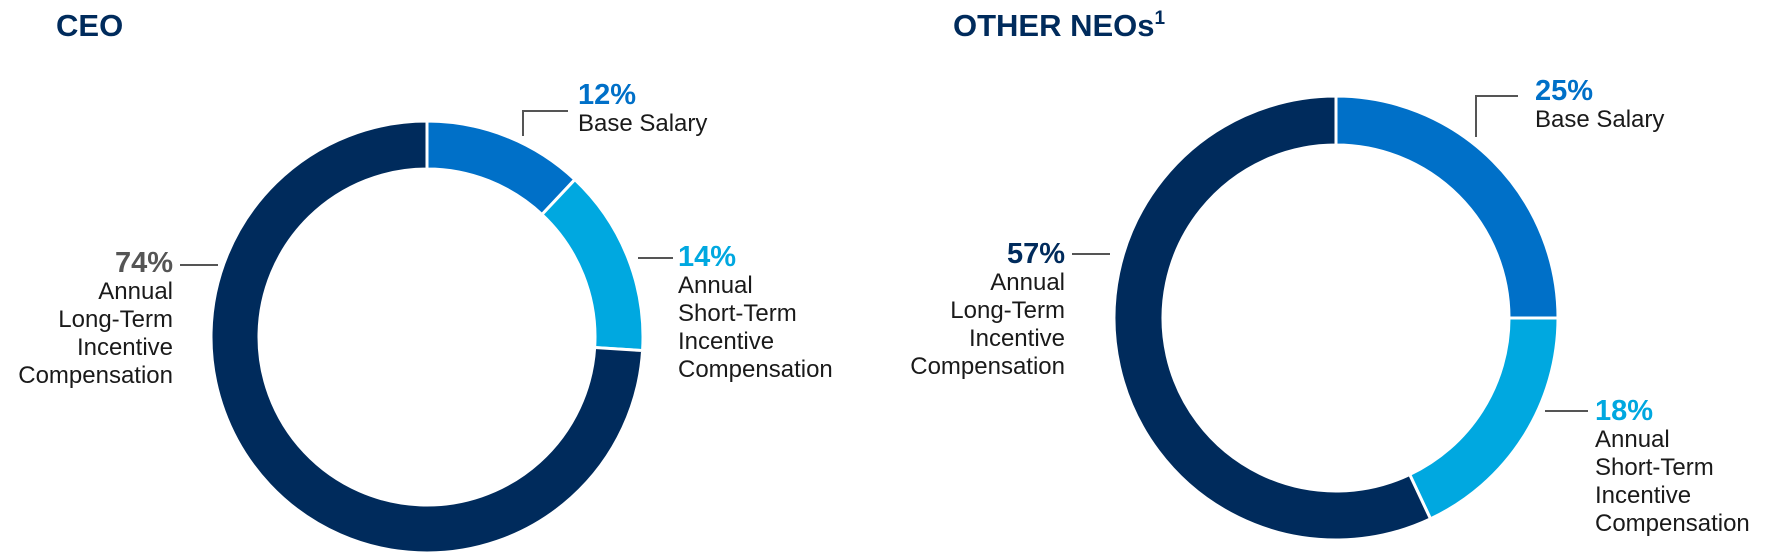  Describe the element at coordinates (737, 313) in the screenshot. I see `ceo-data-label-short-term-incentive-line: Short-Term` at that location.